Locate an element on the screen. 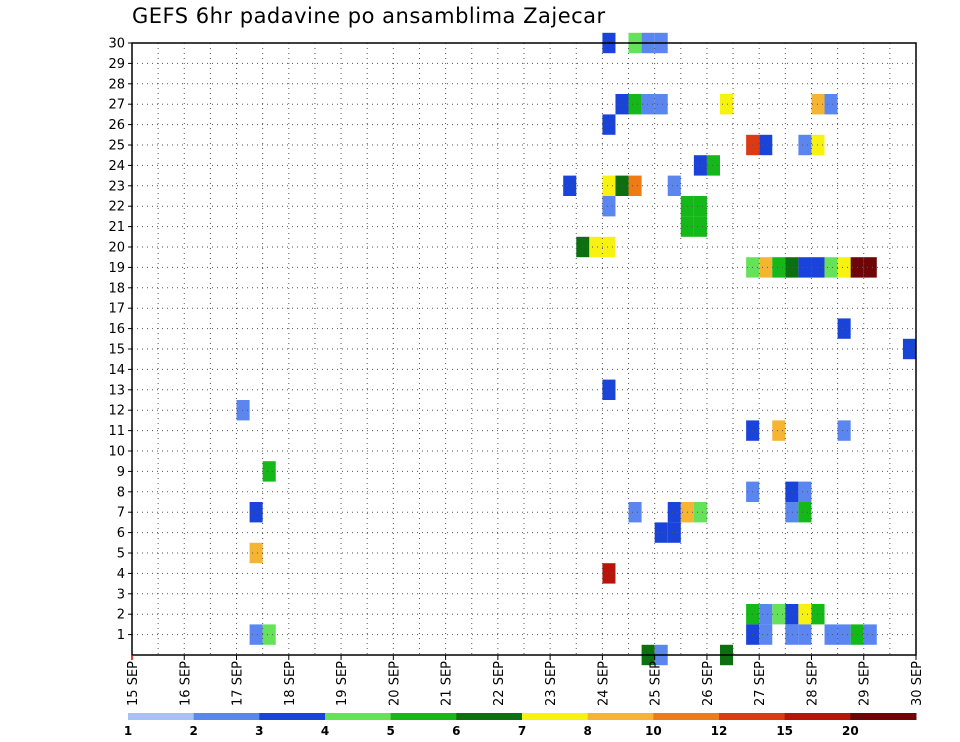  x-tick-label: 23 SEP is located at coordinates (551, 683).